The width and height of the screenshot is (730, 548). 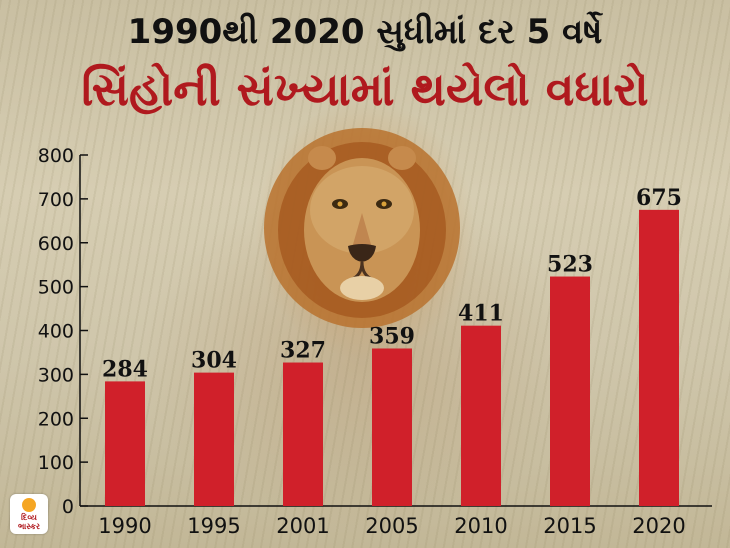 What do you see at coordinates (56, 463) in the screenshot?
I see `y-tick-label: 100` at bounding box center [56, 463].